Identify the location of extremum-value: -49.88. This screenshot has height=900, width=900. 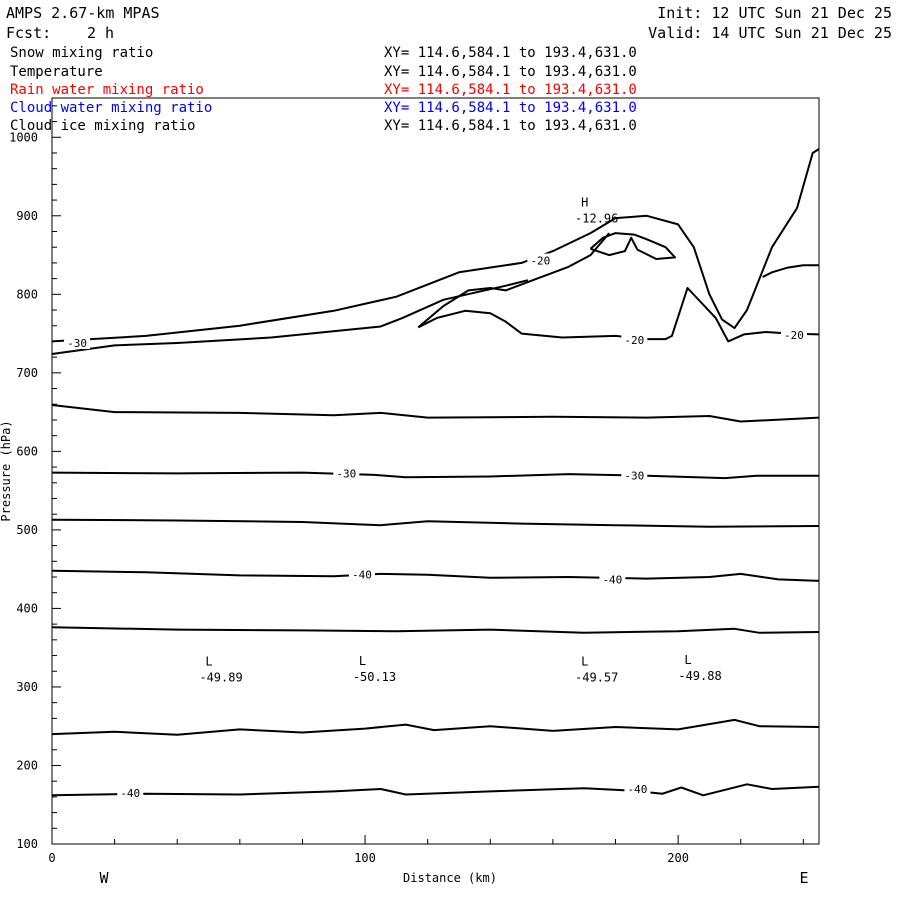
(699, 676).